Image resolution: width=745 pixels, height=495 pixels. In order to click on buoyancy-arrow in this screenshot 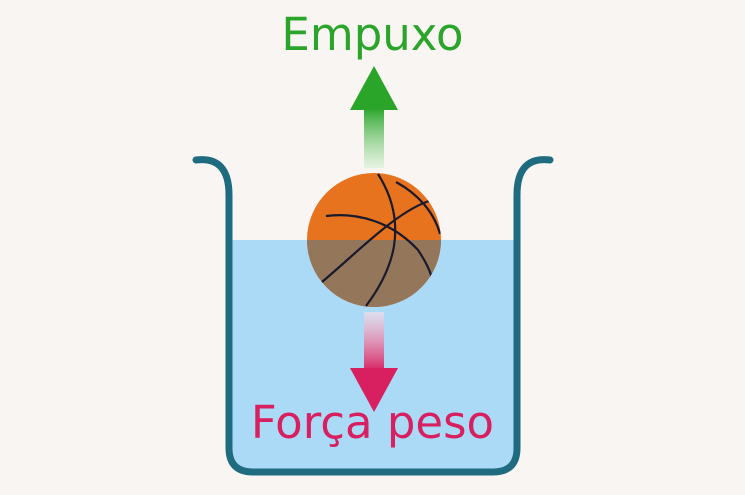, I will do `click(374, 117)`.